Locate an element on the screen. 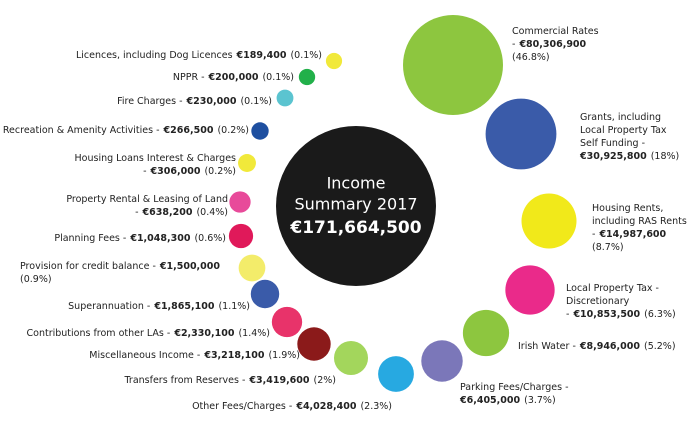  bubble-label: Transfers from Reserves - €3,419,600 (2%) is located at coordinates (230, 380).